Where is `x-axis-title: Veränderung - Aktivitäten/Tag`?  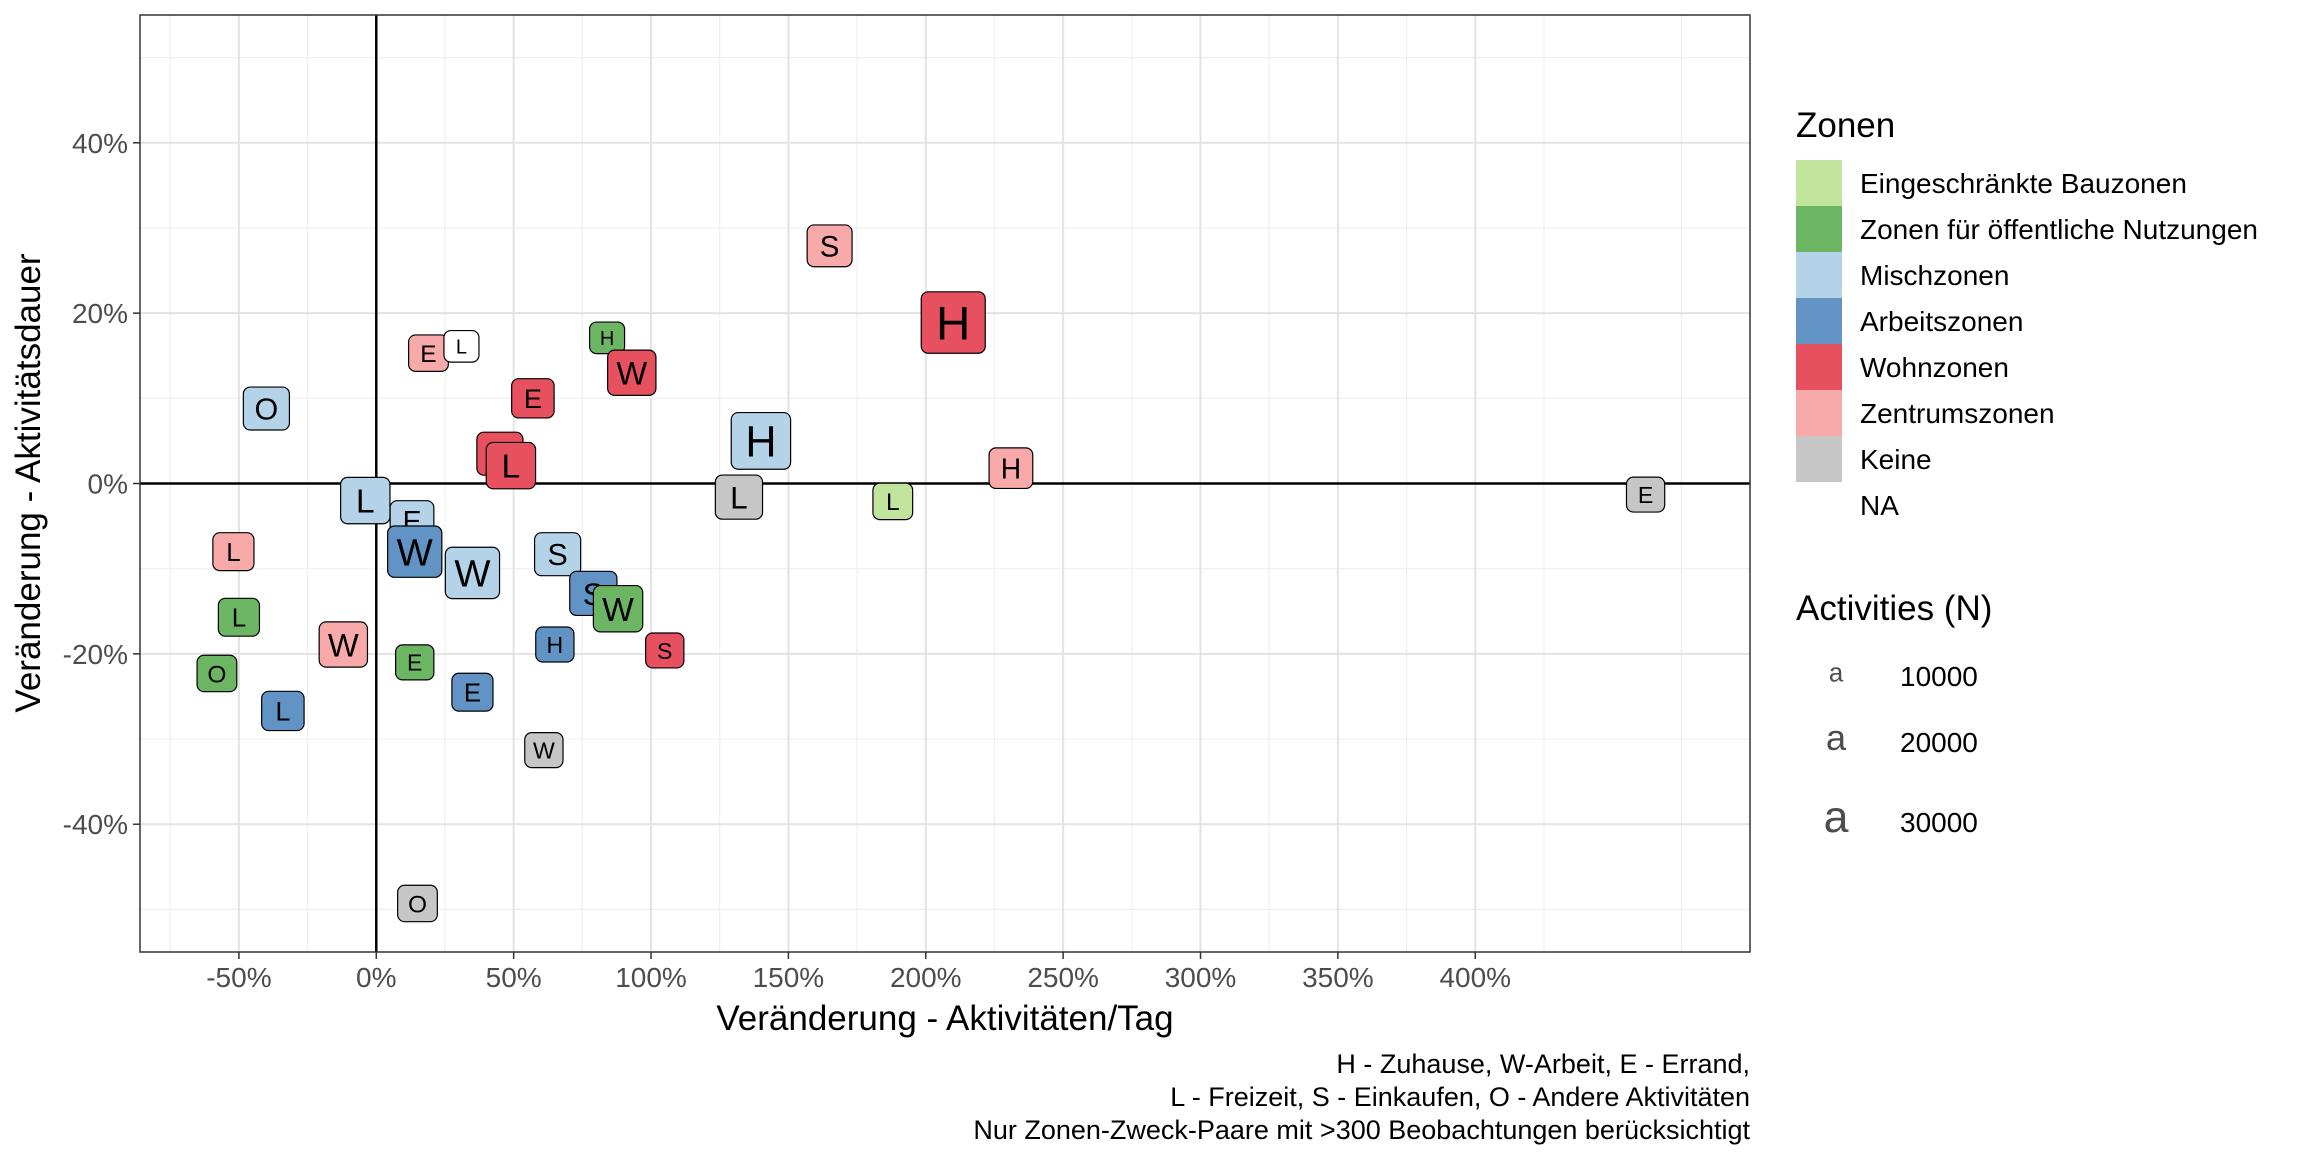
x-axis-title: Veränderung - Aktivitäten/Tag is located at coordinates (944, 1018).